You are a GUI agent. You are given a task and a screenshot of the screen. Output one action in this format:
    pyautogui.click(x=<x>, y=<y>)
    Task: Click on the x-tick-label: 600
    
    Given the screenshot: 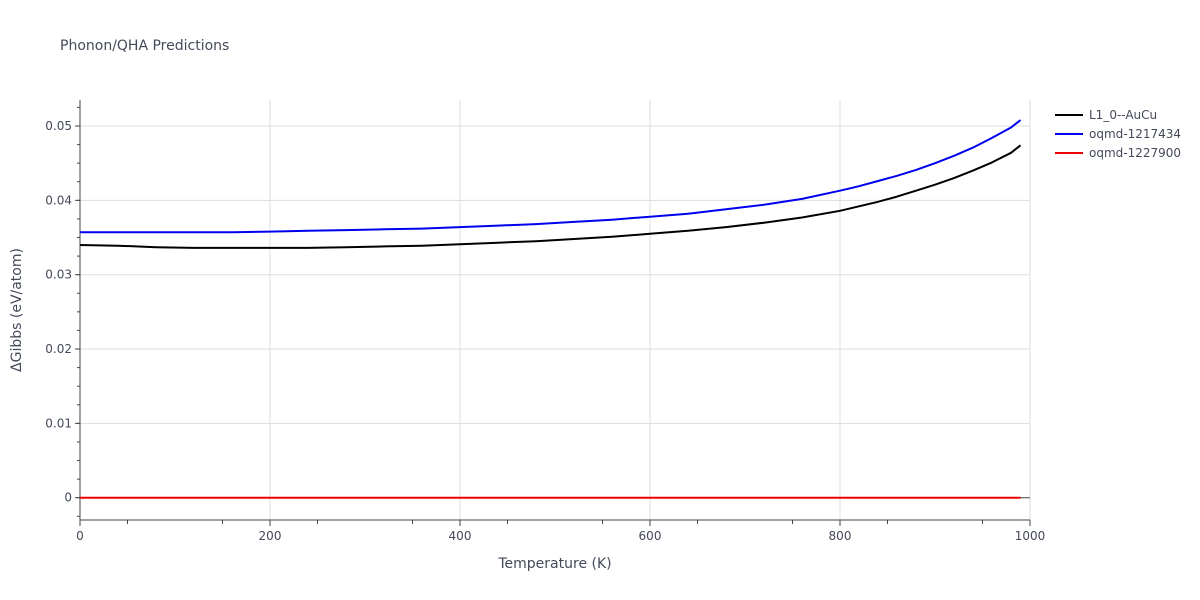 What is the action you would take?
    pyautogui.click(x=650, y=536)
    